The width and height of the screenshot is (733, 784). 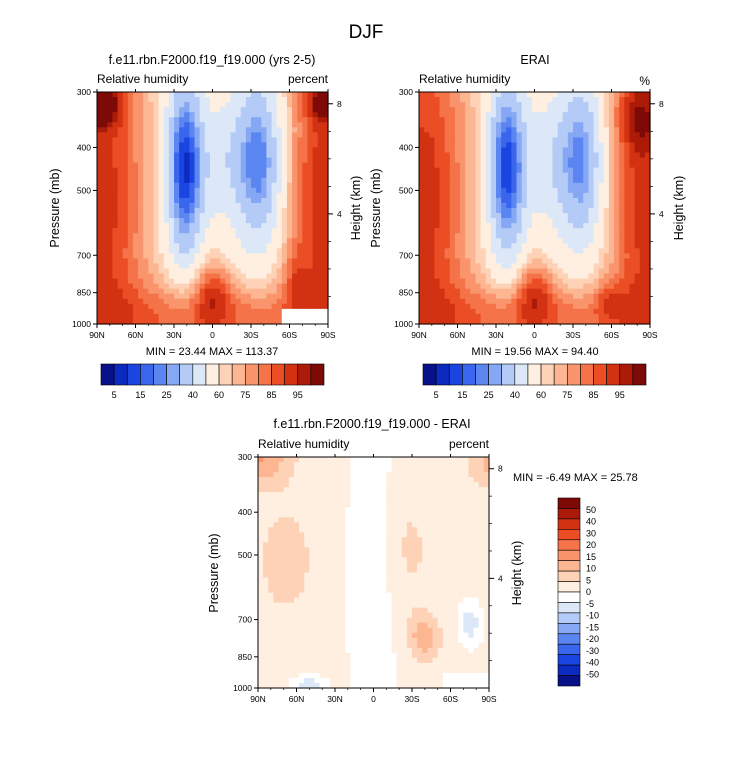 What do you see at coordinates (303, 444) in the screenshot?
I see `field-label: Relative humidity` at bounding box center [303, 444].